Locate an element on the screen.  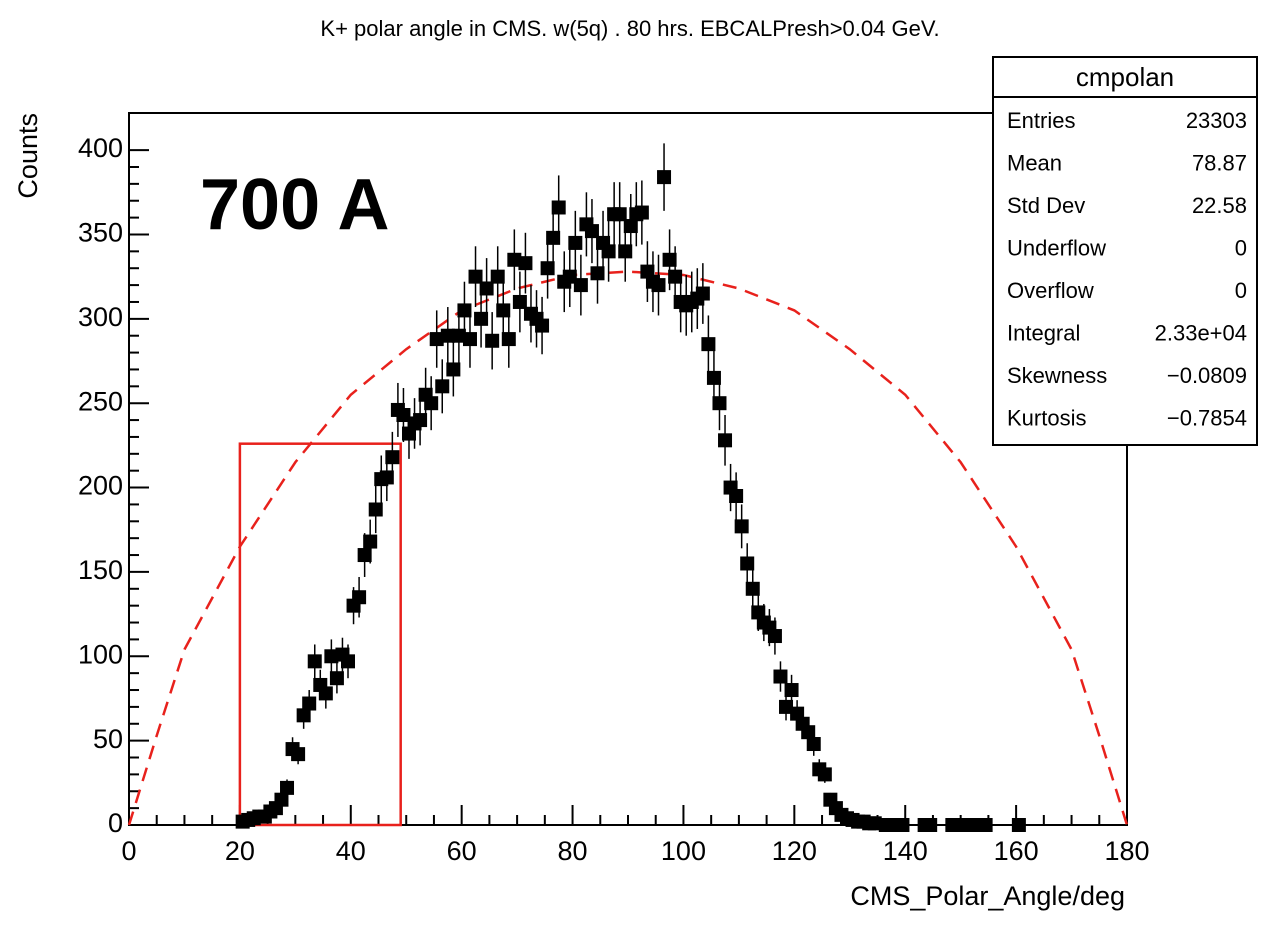
x-tick-label: 160 is located at coordinates (1016, 851).